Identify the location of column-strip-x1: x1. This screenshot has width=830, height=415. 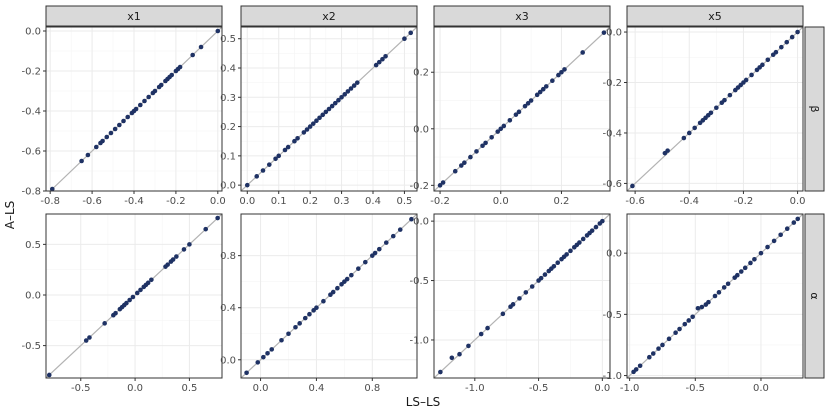
(134, 16).